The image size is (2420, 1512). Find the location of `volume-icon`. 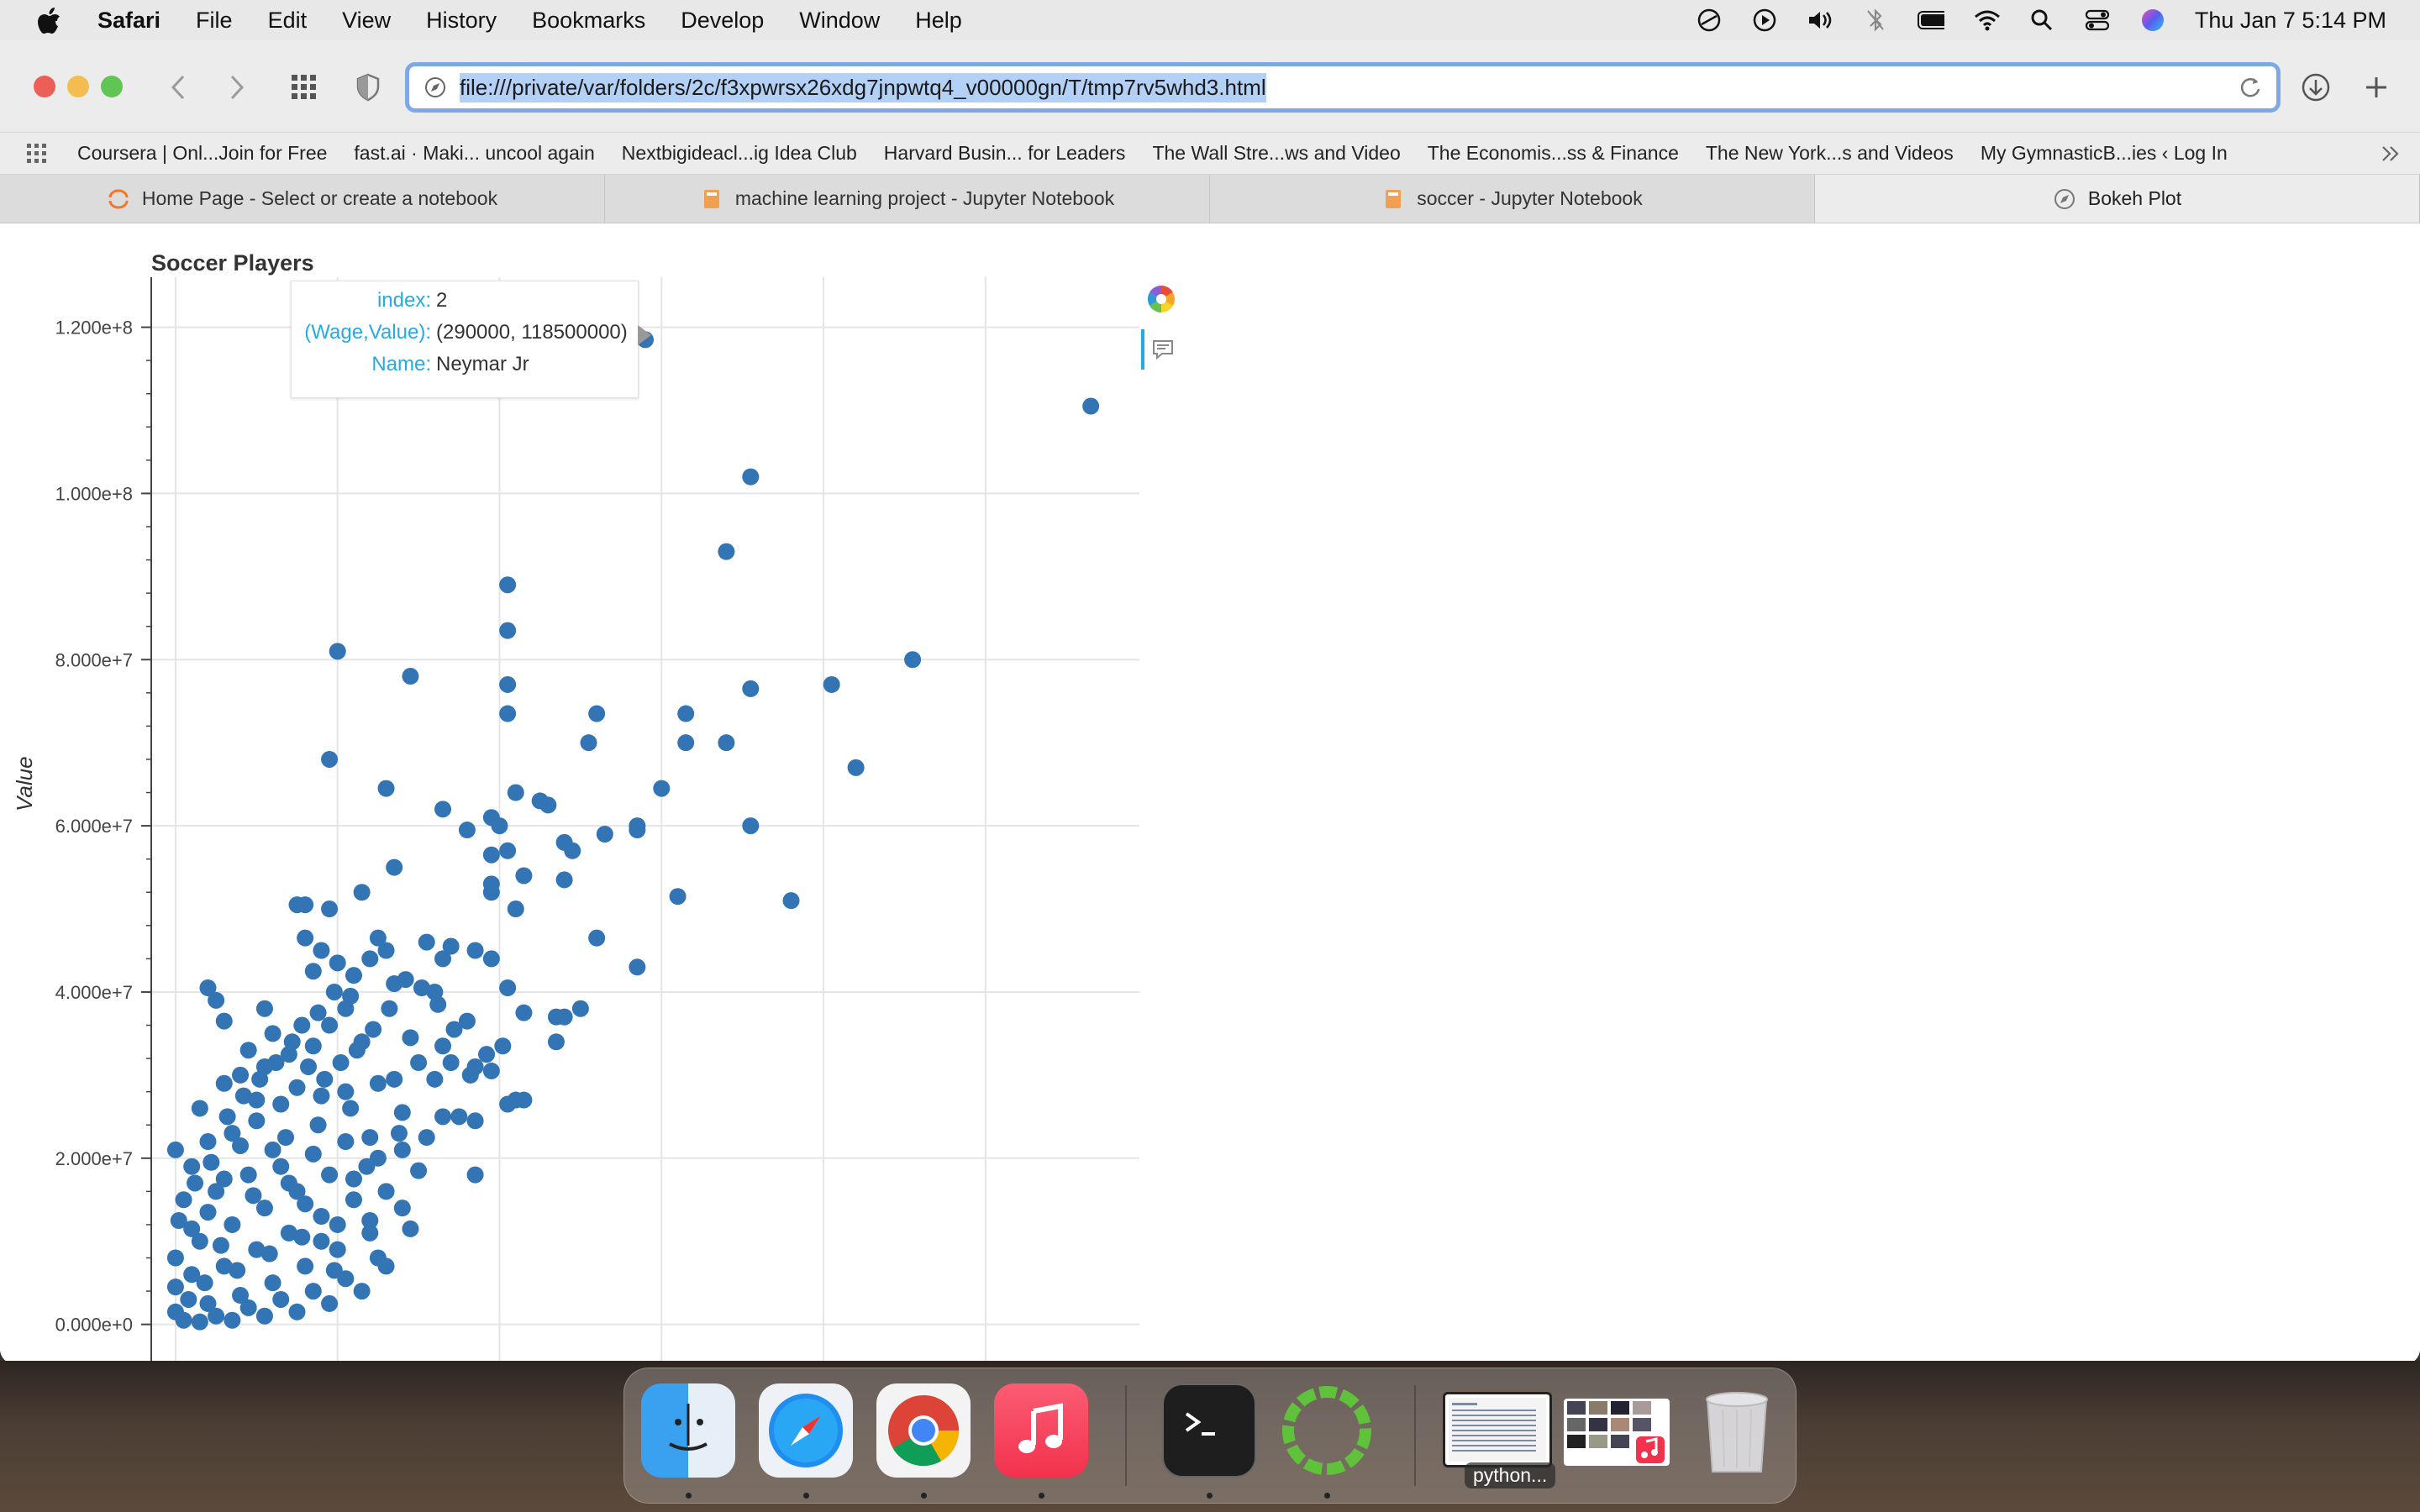

volume-icon is located at coordinates (1820, 20).